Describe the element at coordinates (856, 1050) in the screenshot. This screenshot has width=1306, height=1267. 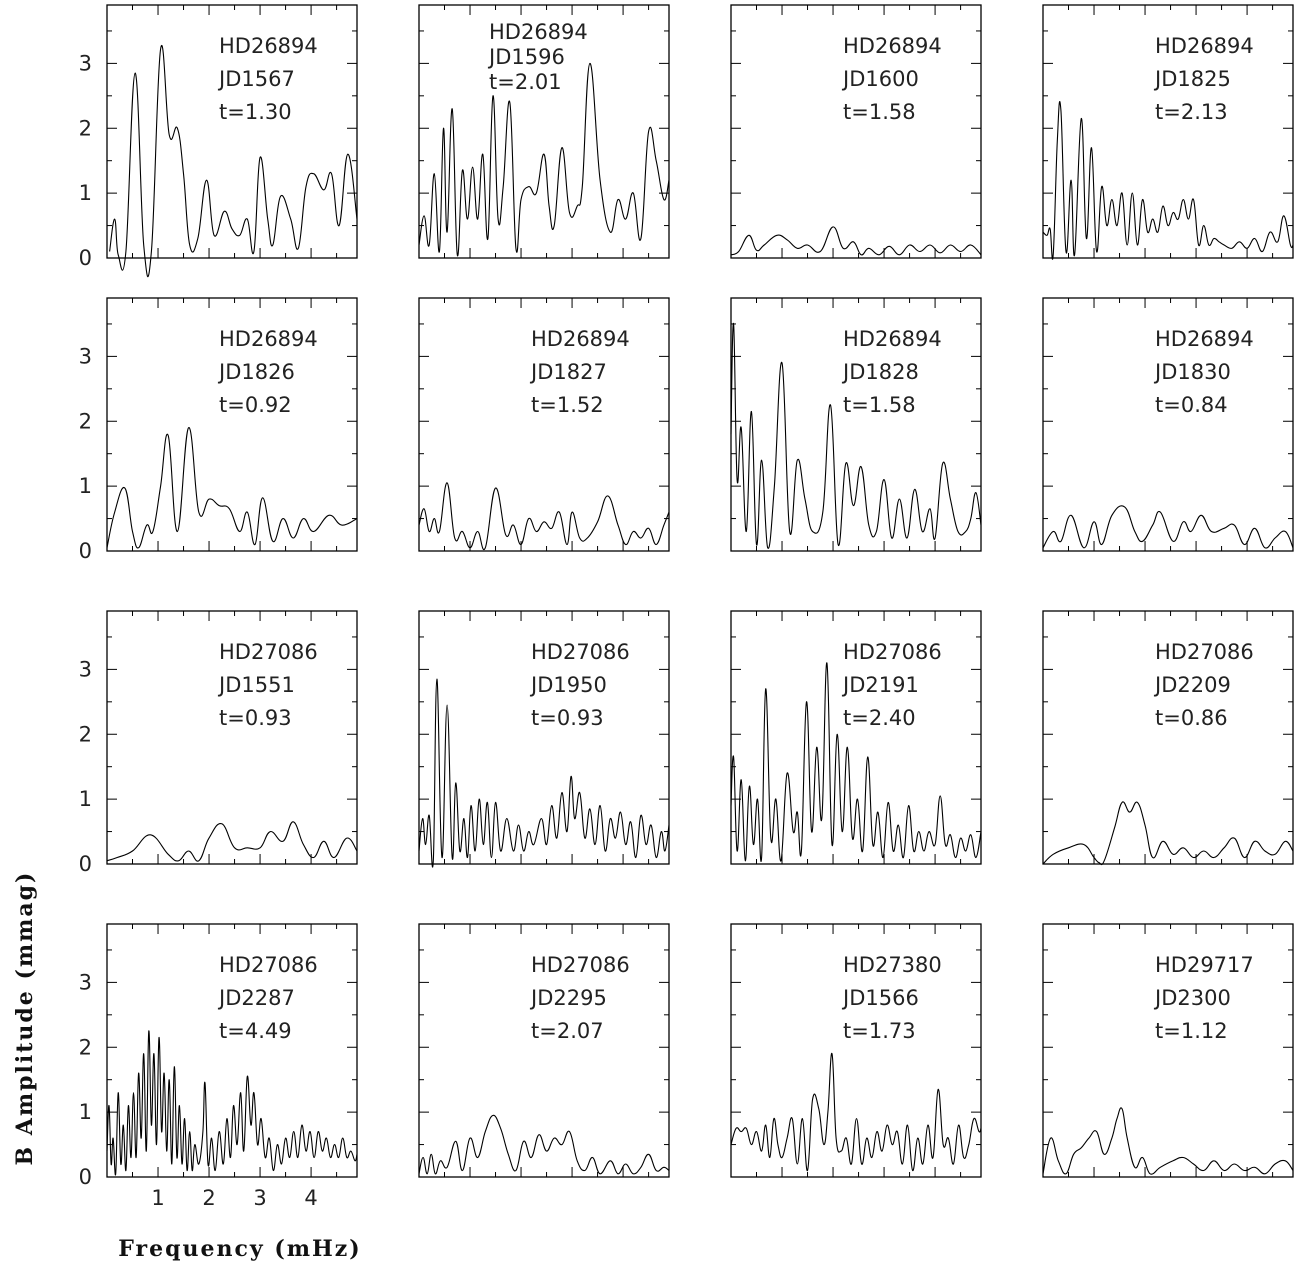
I see `spectrum-panel: HD27380 JD1566 t=1.73` at that location.